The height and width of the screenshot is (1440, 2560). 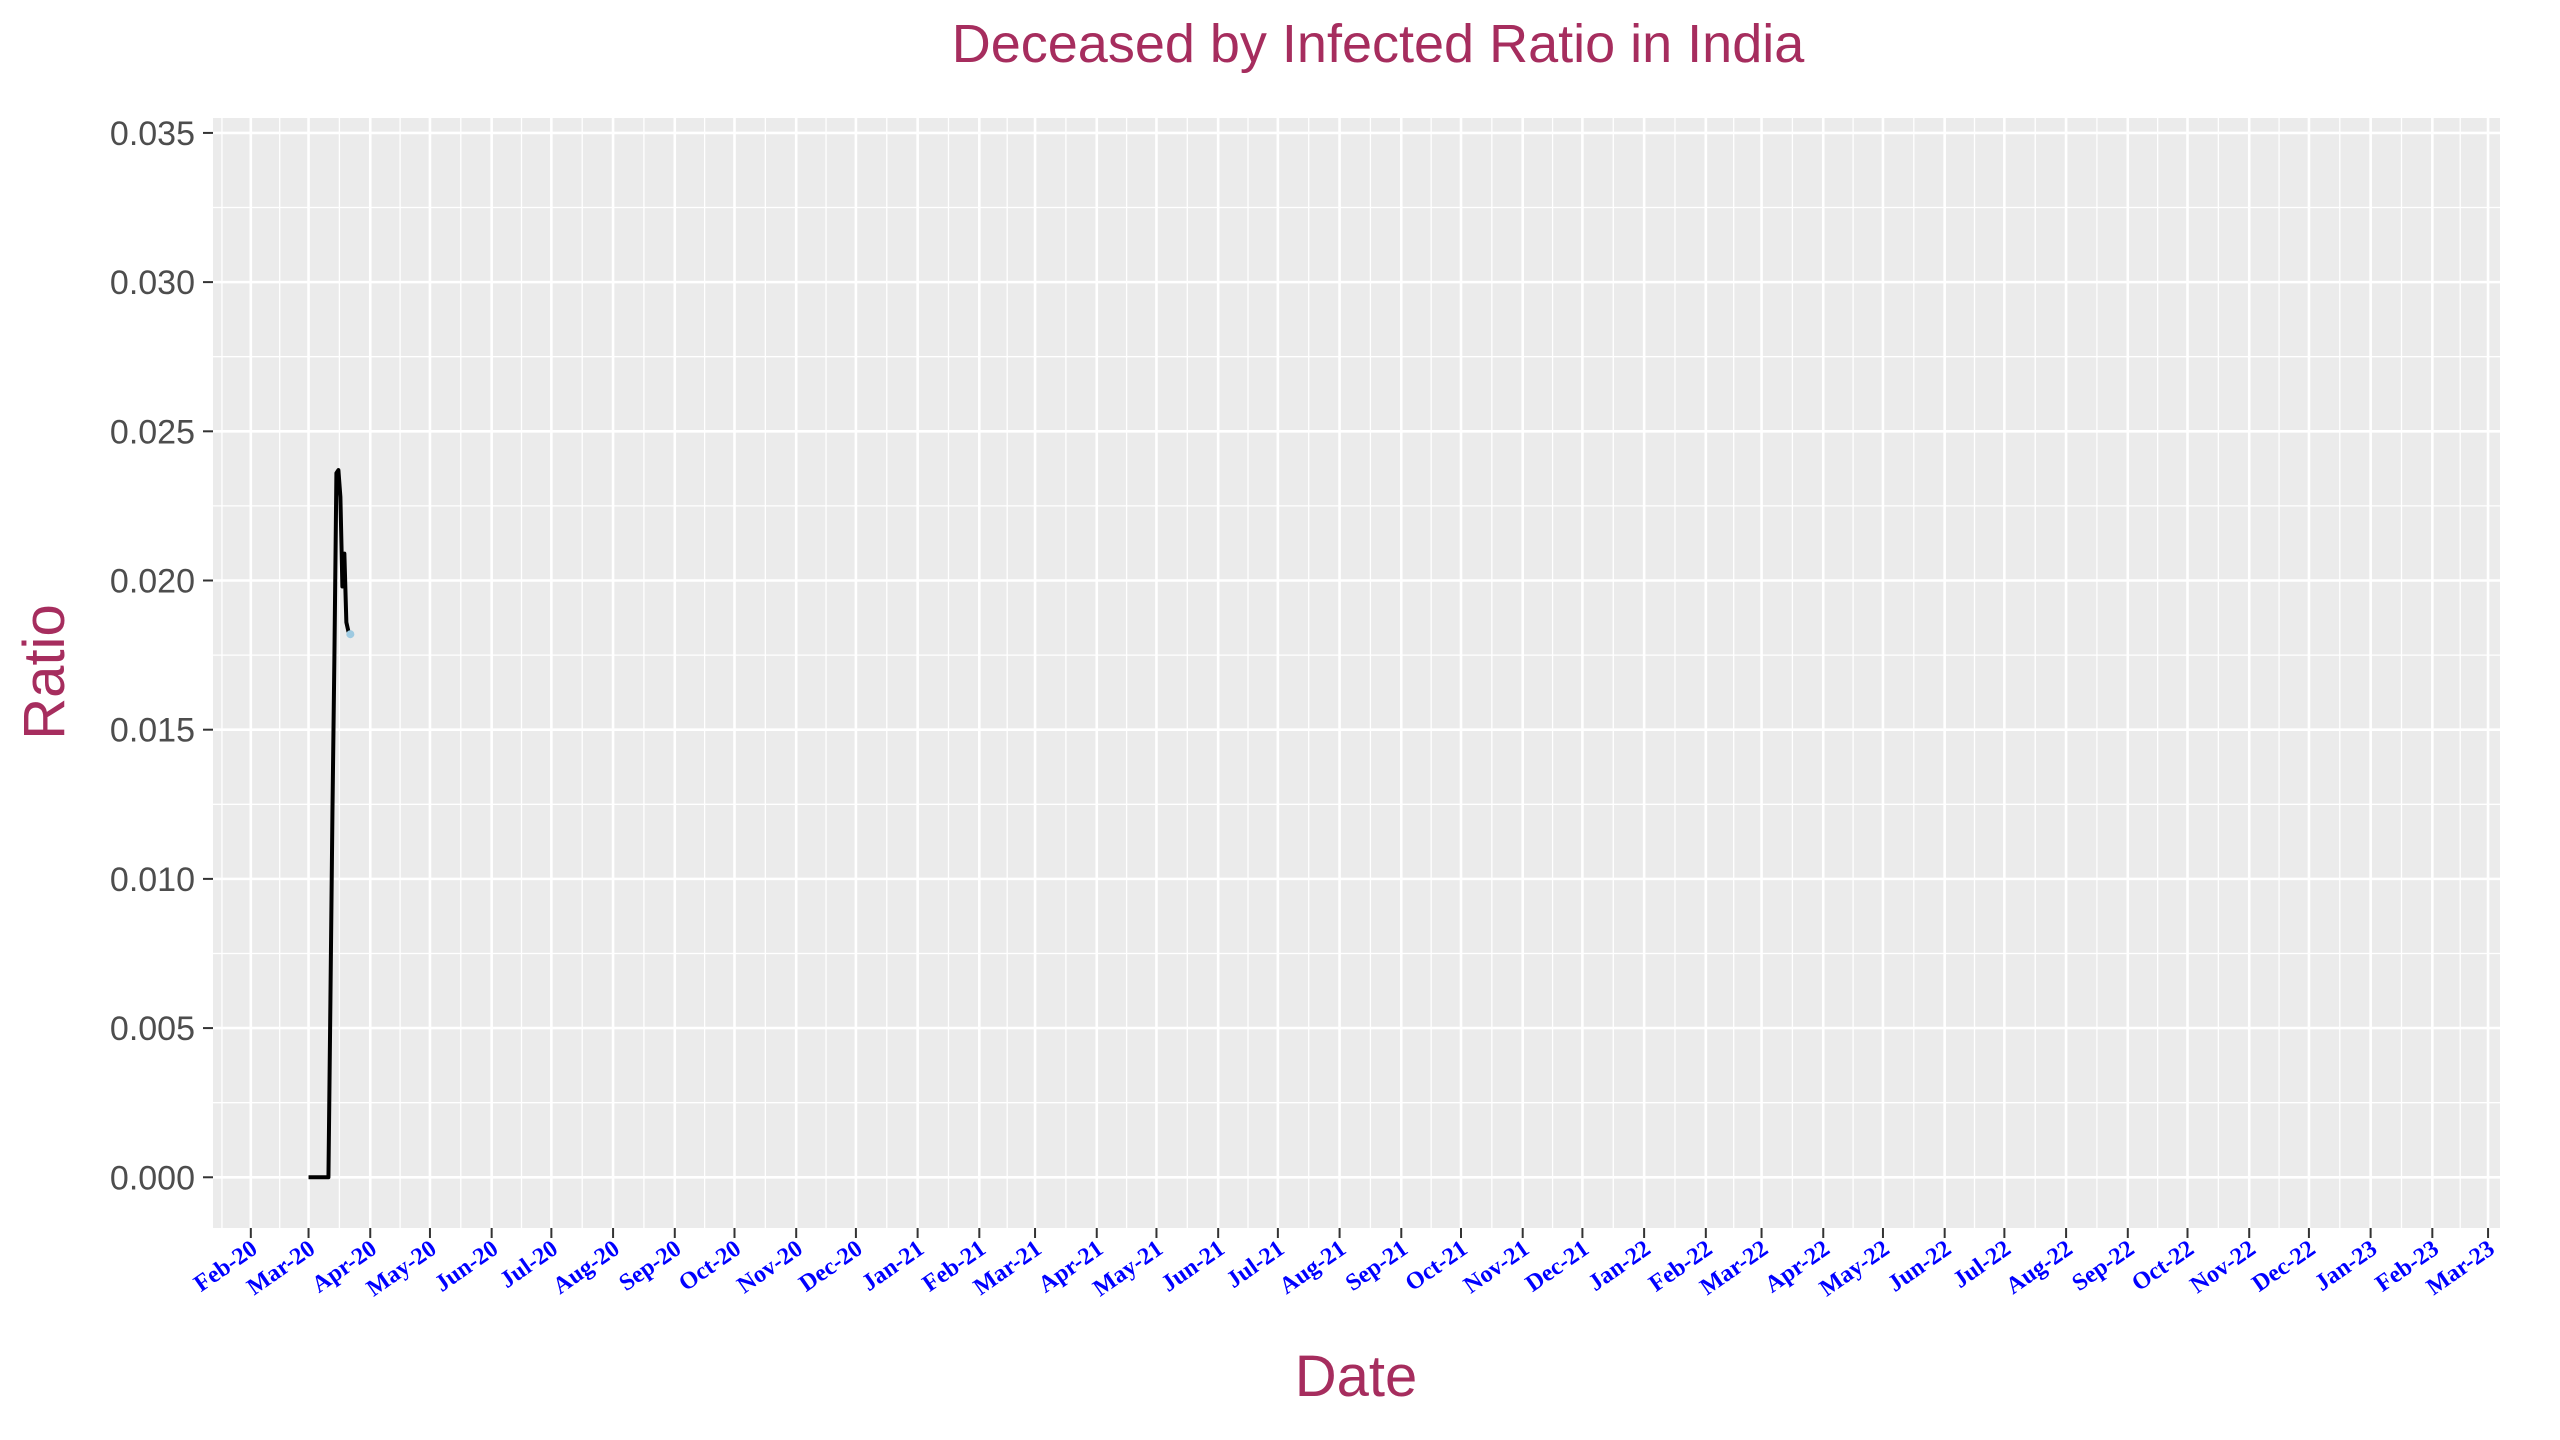 I want to click on x-tick-label: Jan-23, so click(x=2346, y=1266).